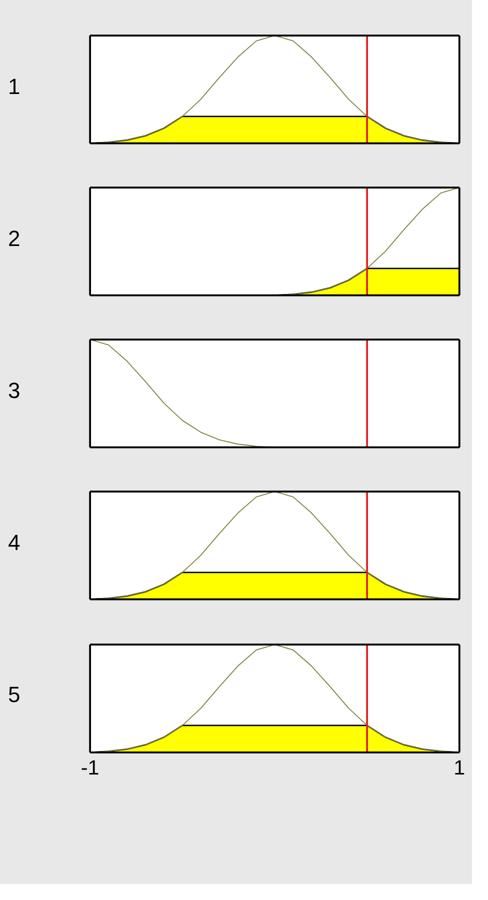  What do you see at coordinates (14, 238) in the screenshot?
I see `y-axis-title: 2` at bounding box center [14, 238].